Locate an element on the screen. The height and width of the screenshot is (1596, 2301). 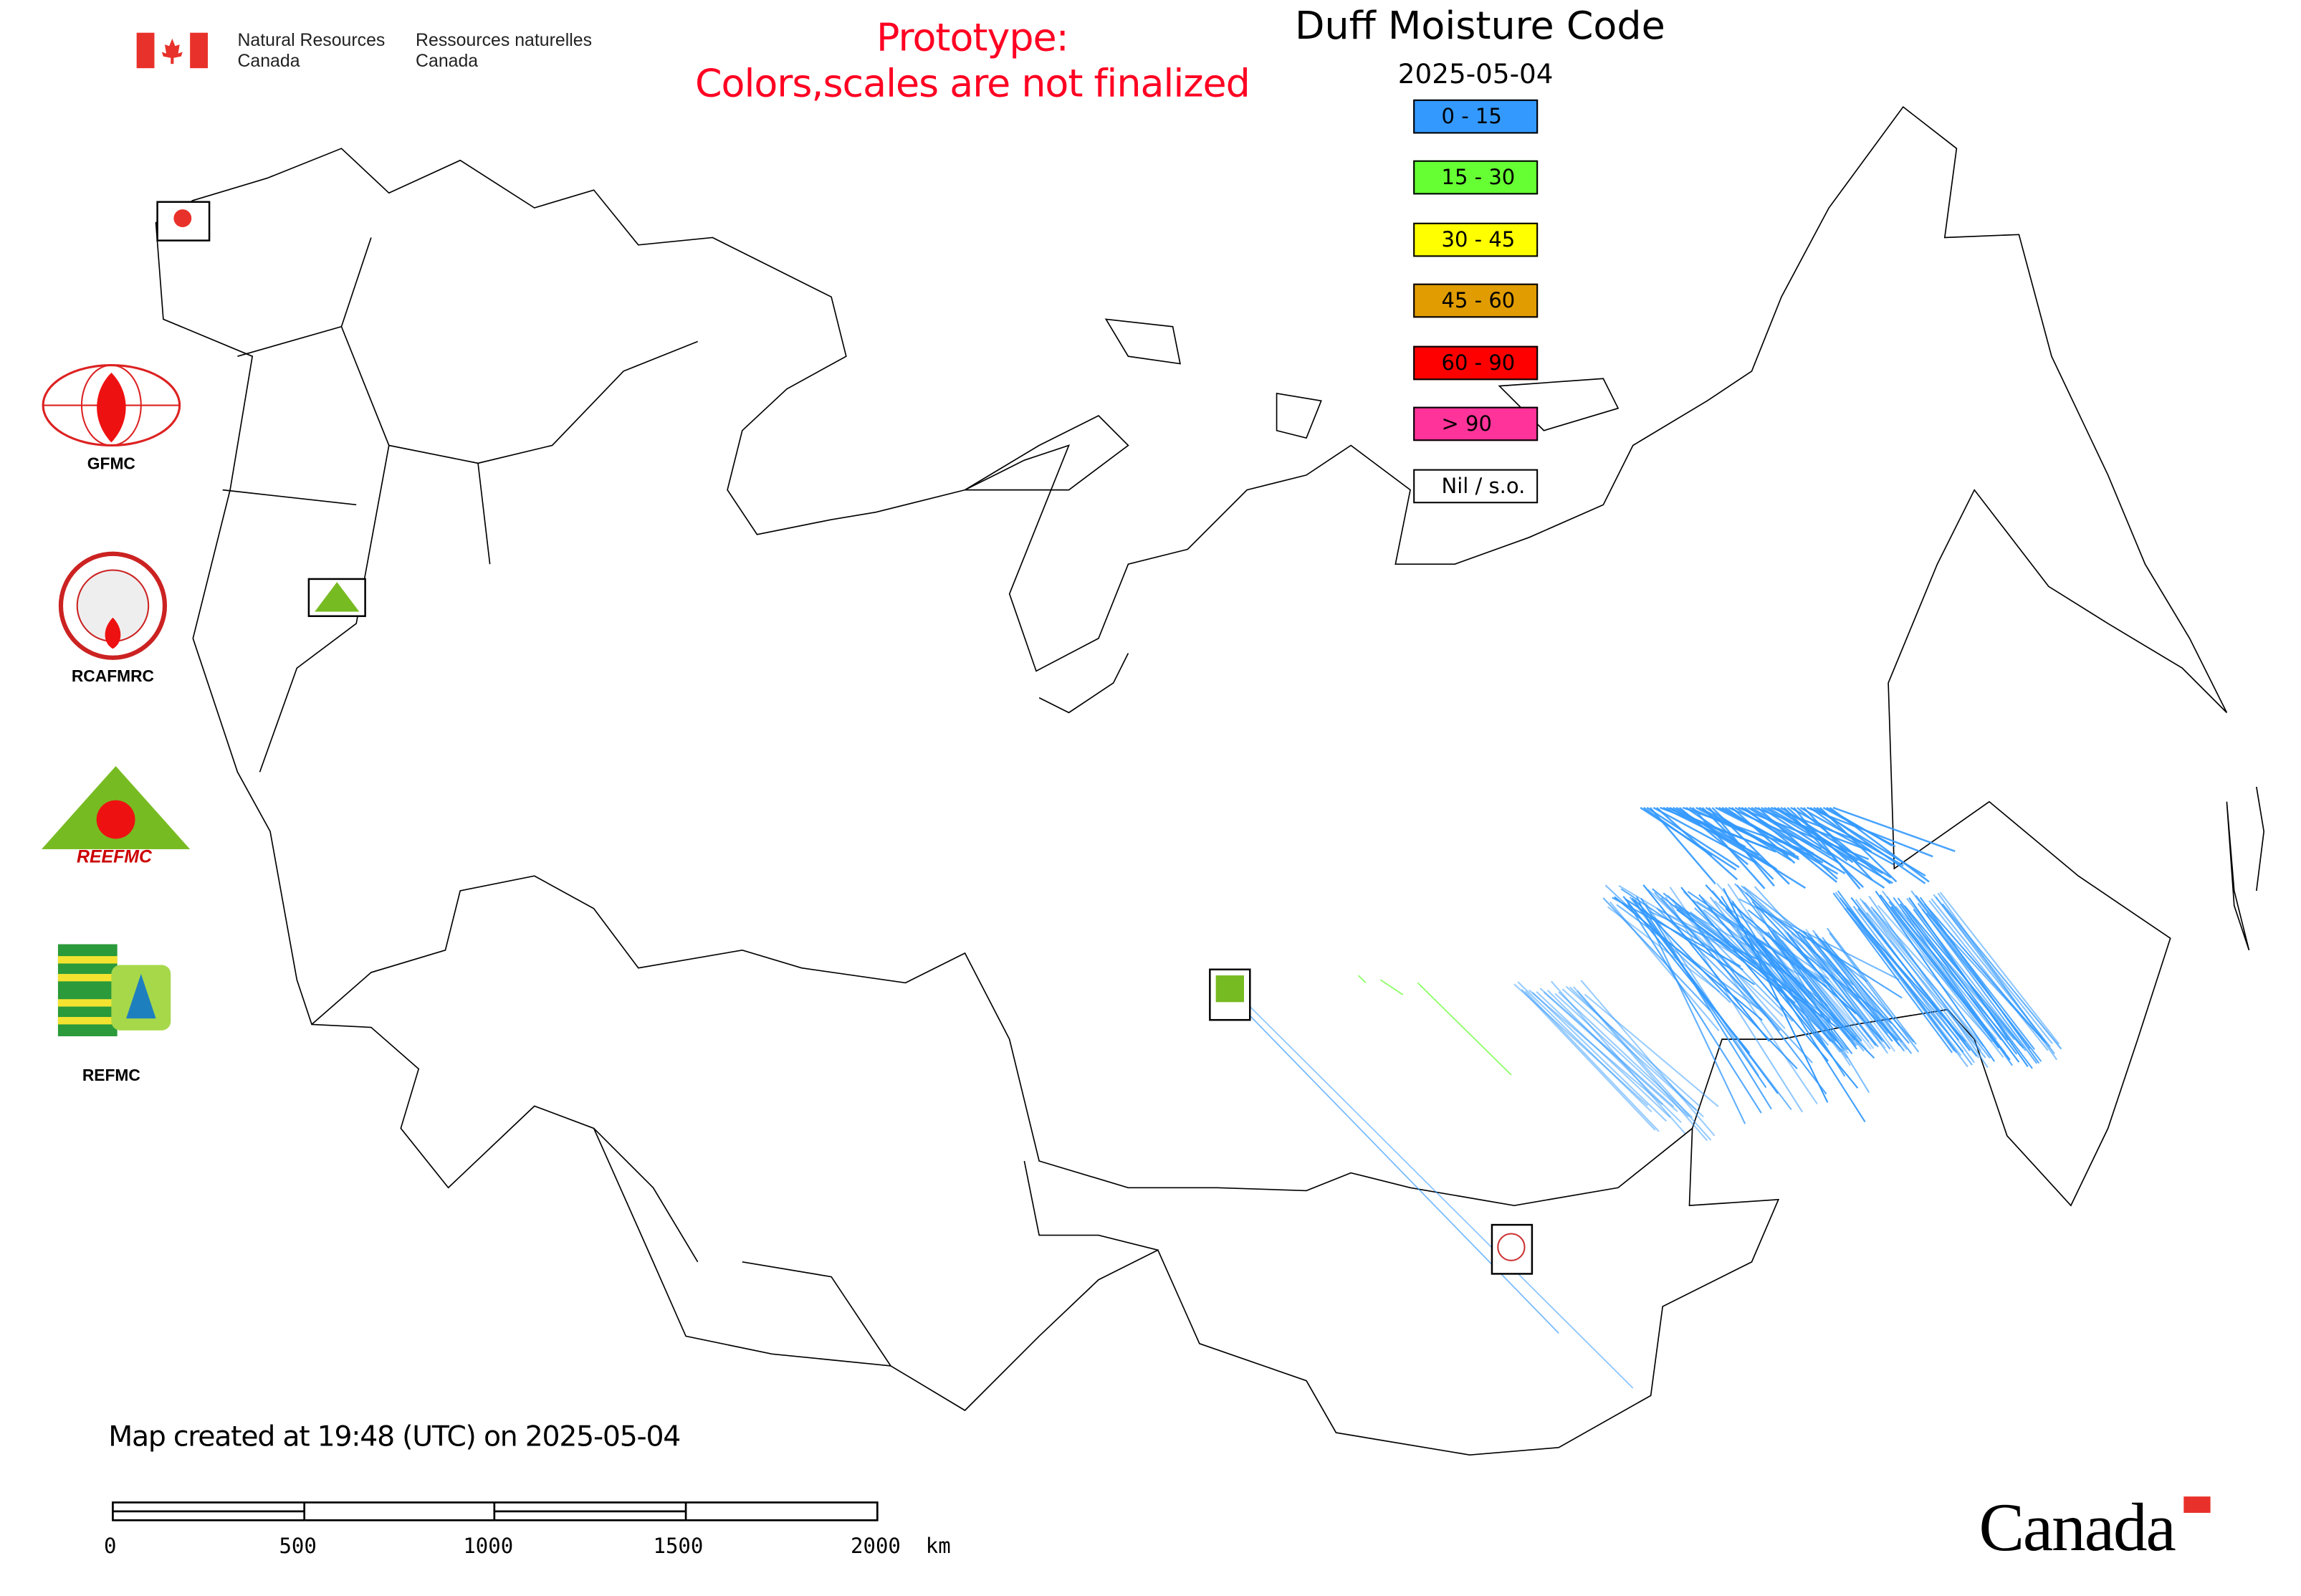
legend-item: 0 - 15 is located at coordinates (1476, 117).